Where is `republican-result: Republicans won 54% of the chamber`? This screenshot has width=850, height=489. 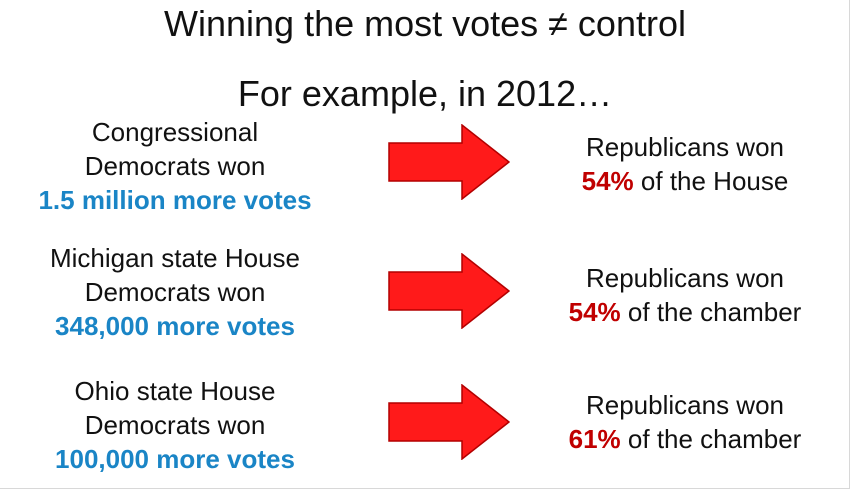 republican-result: Republicans won 54% of the chamber is located at coordinates (685, 295).